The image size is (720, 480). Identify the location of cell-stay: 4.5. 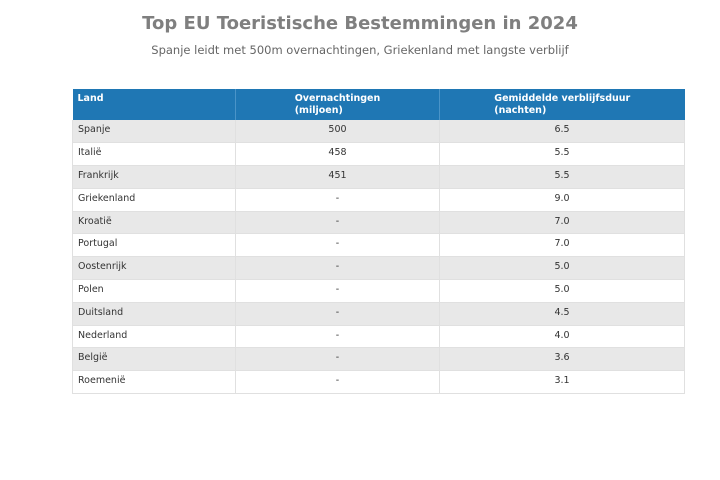
(562, 314).